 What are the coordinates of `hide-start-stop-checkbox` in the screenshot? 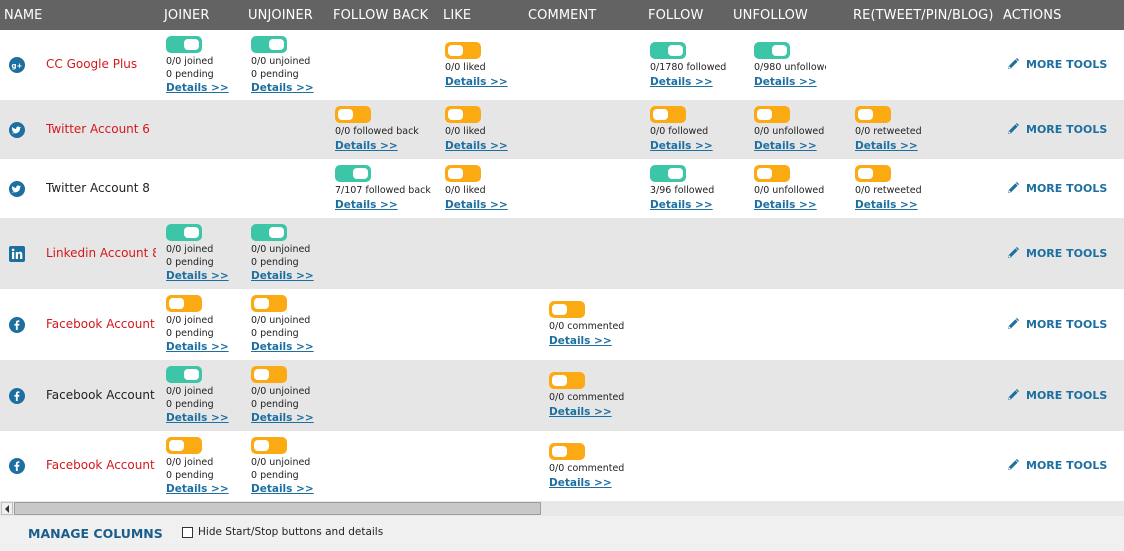 It's located at (187, 532).